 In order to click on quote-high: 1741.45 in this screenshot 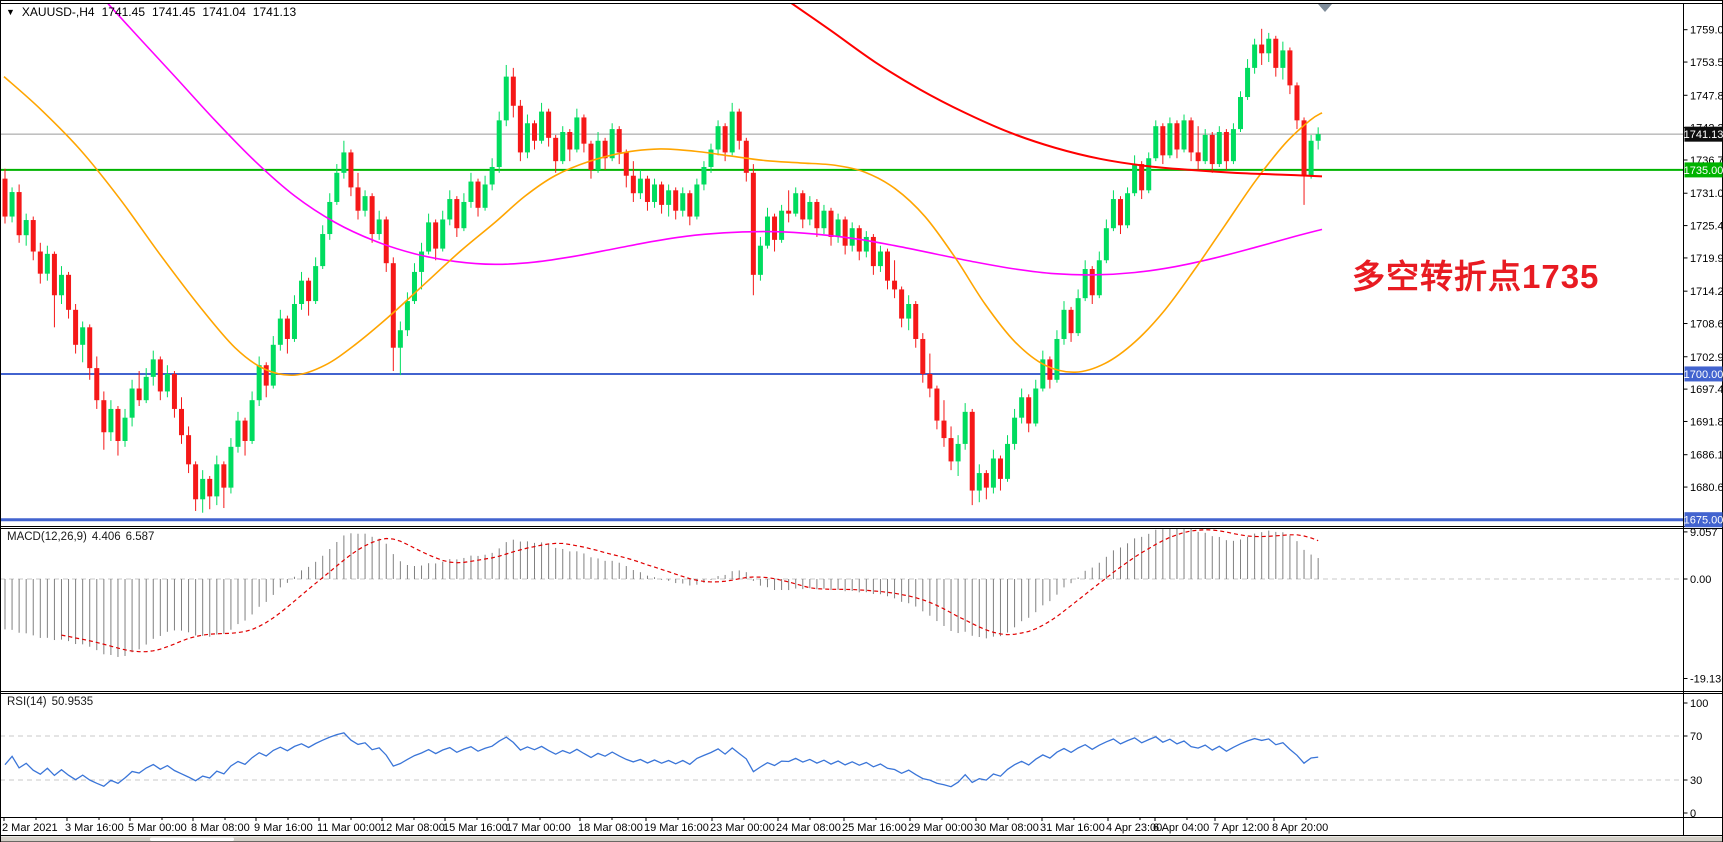, I will do `click(174, 12)`.